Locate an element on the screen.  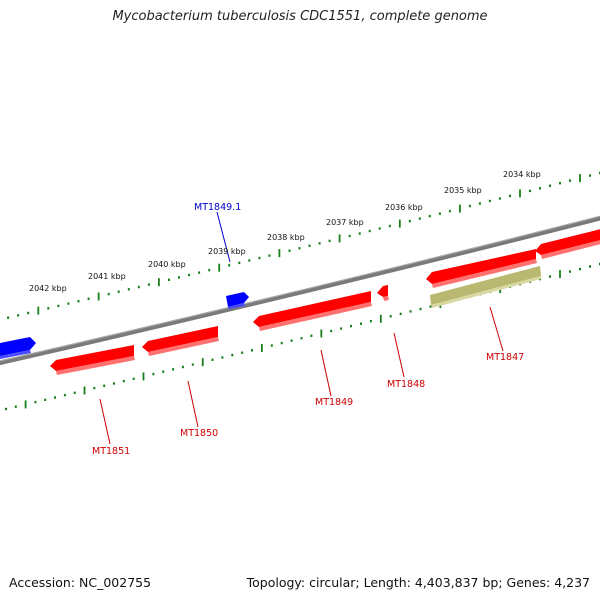
tick-label-2036: 2036 kbp is located at coordinates (404, 207).